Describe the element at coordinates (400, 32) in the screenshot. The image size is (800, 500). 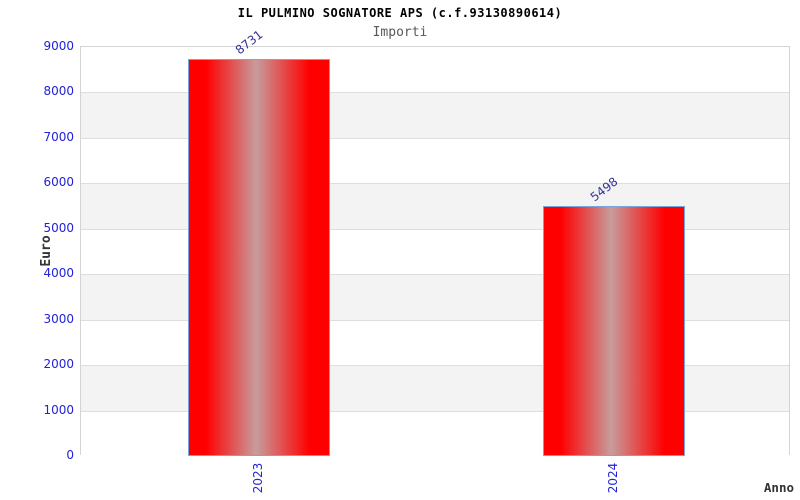
I see `chart-subtitle: Importi` at that location.